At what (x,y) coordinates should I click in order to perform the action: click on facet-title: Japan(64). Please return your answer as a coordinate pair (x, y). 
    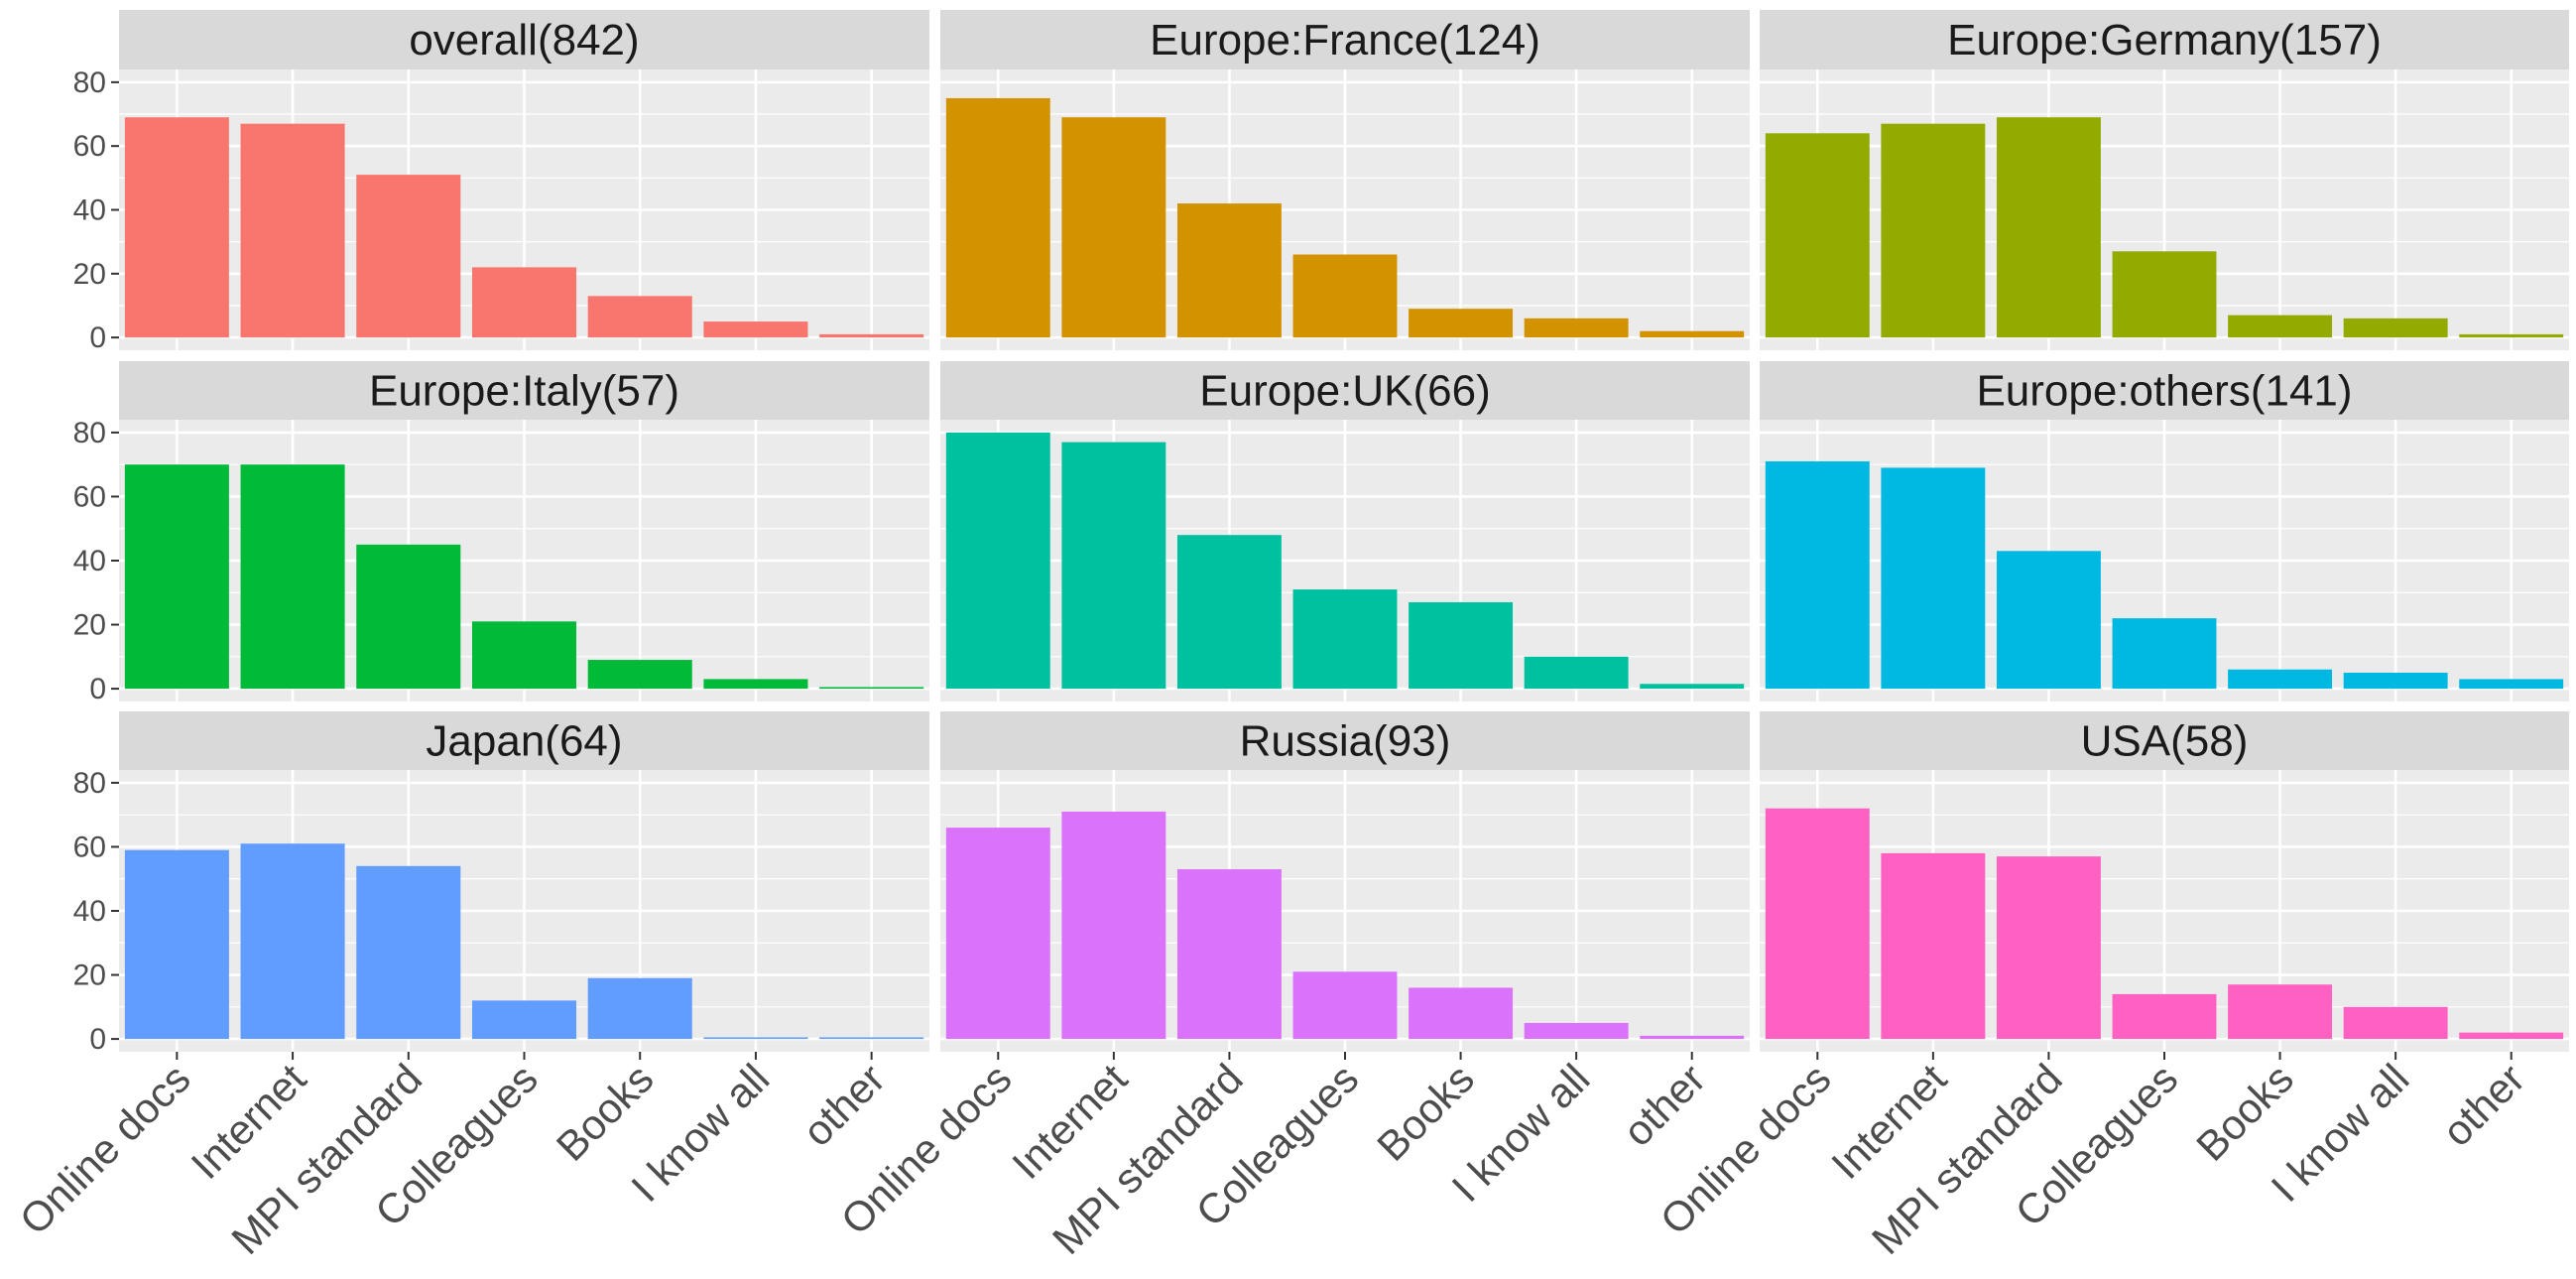
    Looking at the image, I should click on (524, 741).